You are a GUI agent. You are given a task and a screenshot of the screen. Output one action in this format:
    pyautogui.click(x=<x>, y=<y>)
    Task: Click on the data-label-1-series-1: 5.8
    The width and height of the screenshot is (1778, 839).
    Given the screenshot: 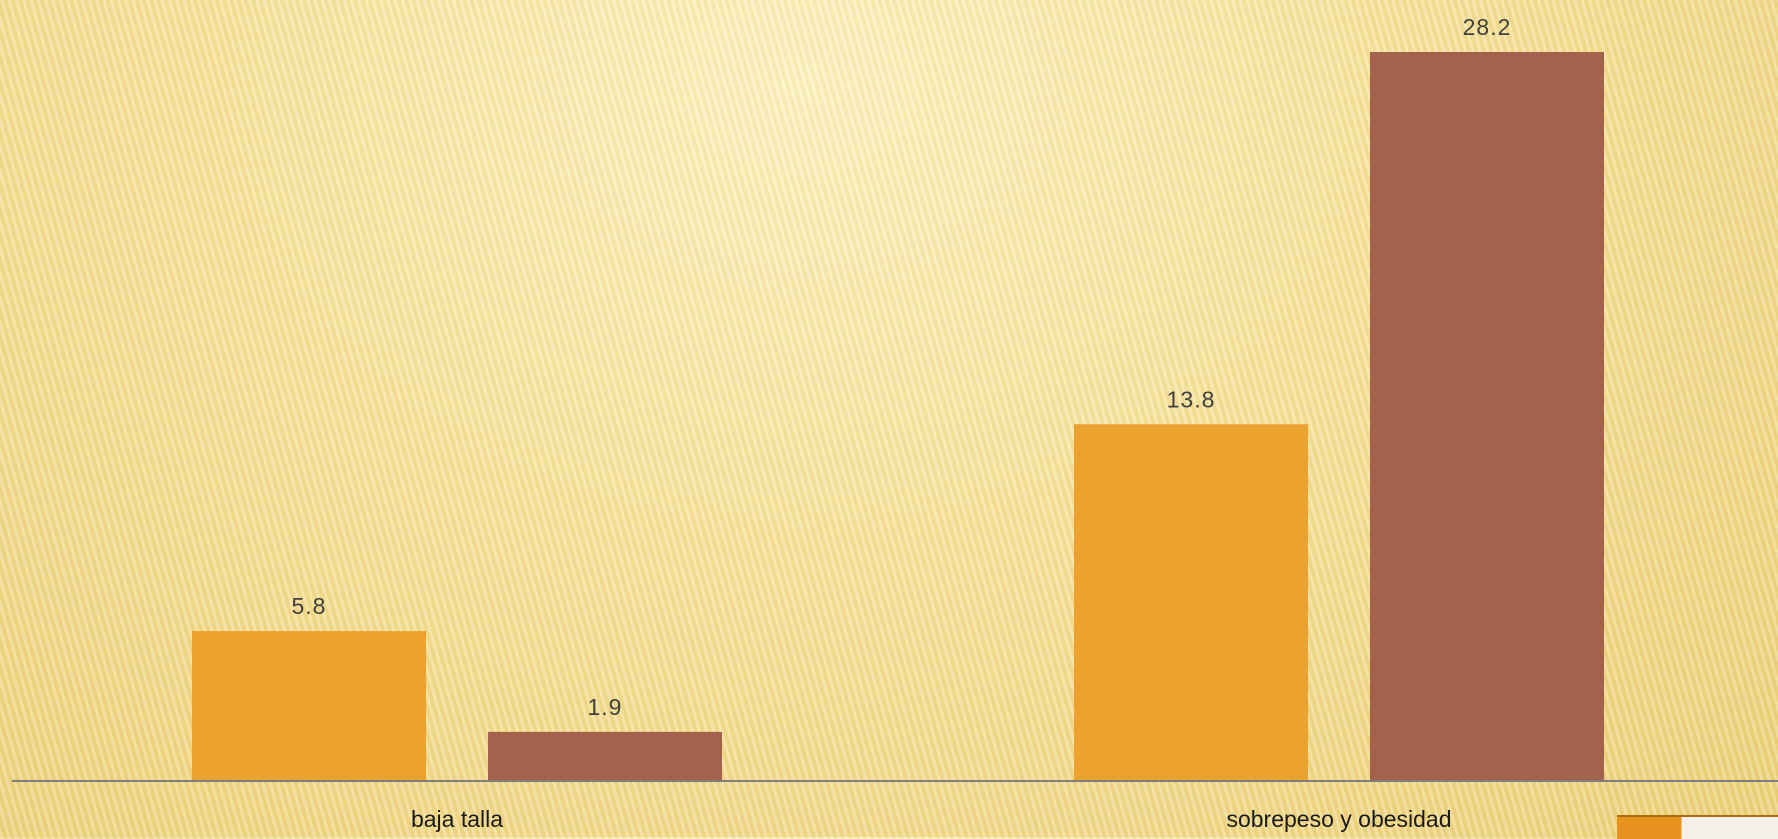 What is the action you would take?
    pyautogui.click(x=309, y=606)
    